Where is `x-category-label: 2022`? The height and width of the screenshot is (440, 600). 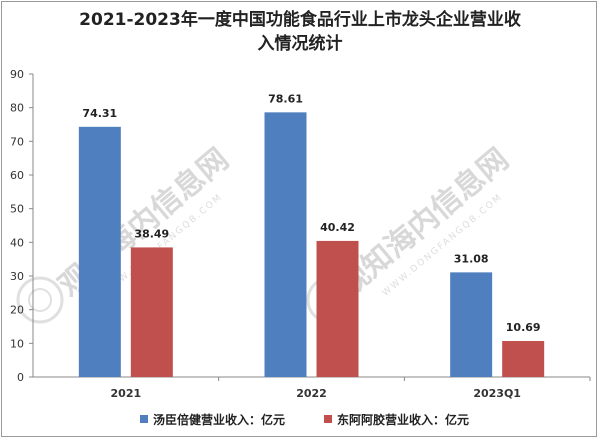 x-category-label: 2022 is located at coordinates (311, 393).